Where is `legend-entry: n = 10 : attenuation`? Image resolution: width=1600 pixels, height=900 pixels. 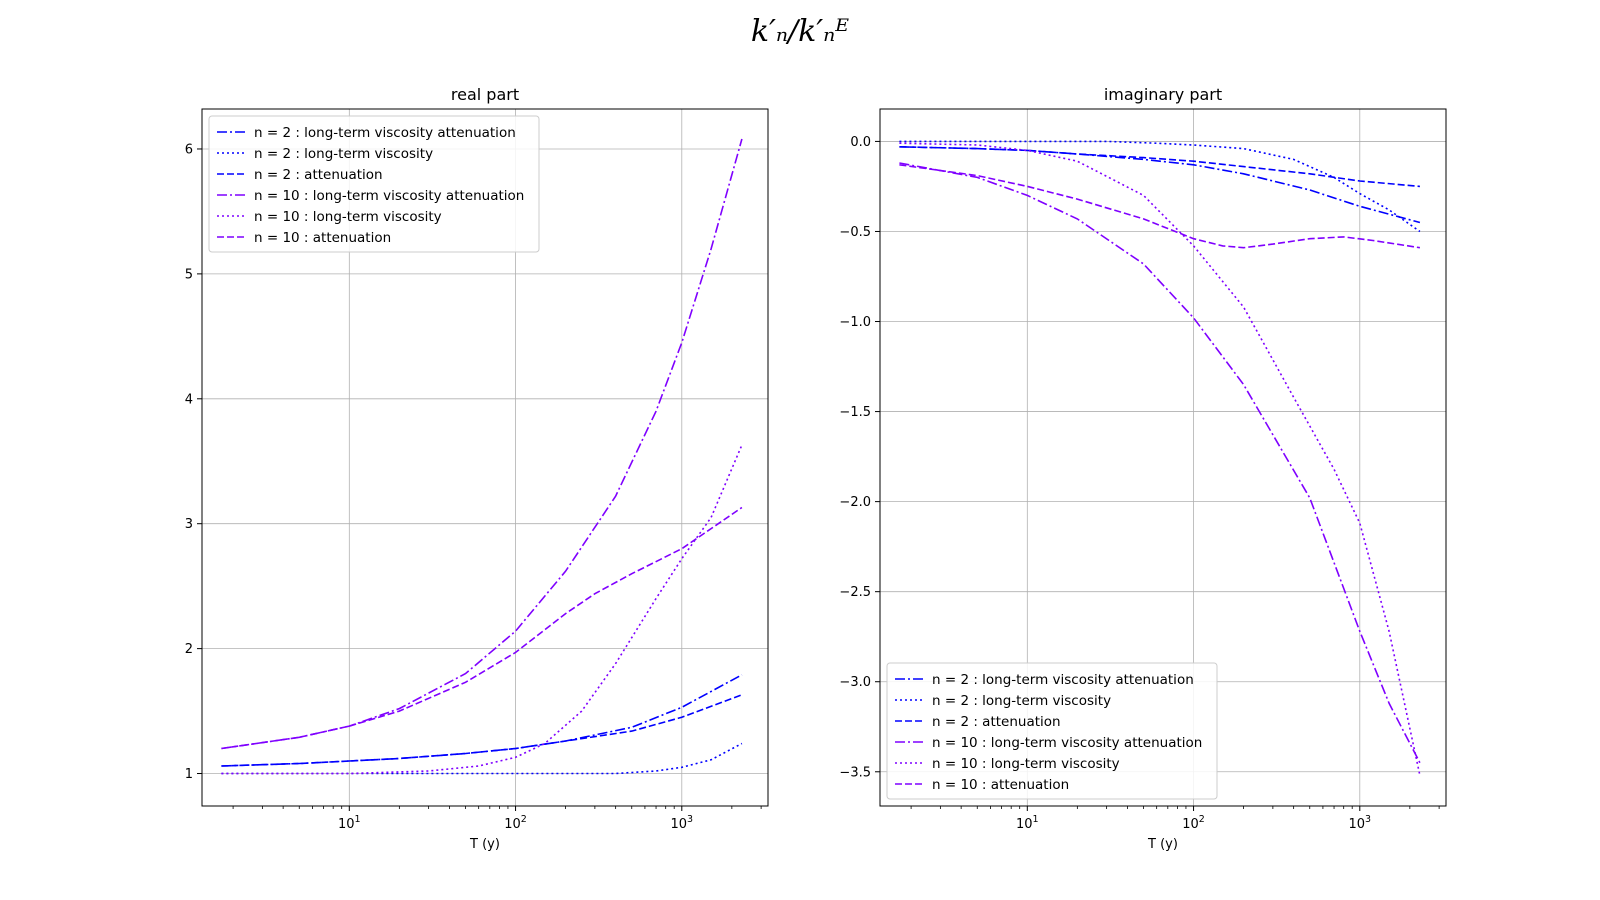
legend-entry: n = 10 : attenuation is located at coordinates (322, 238).